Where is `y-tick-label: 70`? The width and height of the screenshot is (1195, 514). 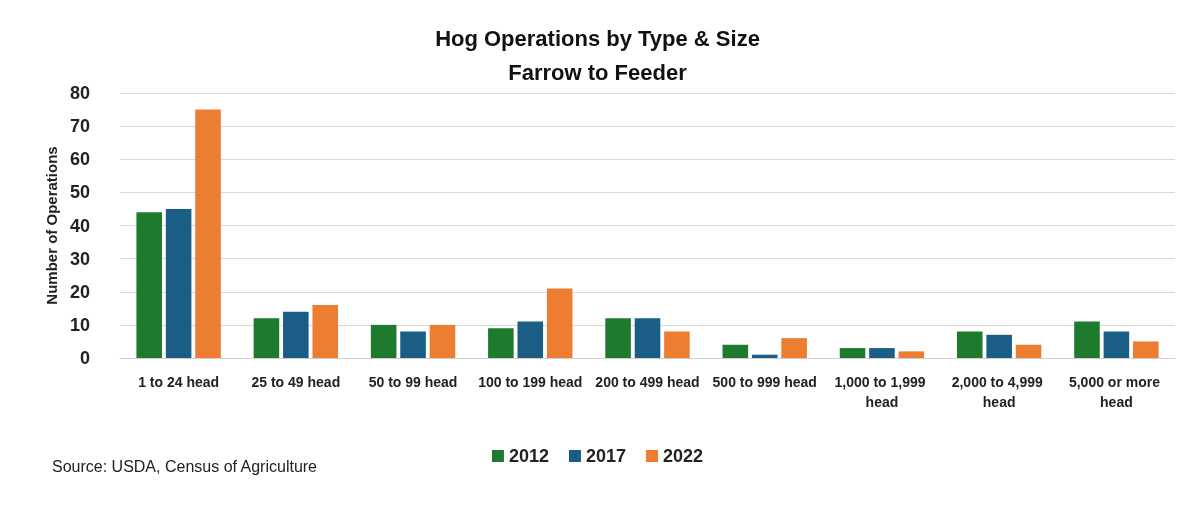 y-tick-label: 70 is located at coordinates (79, 126).